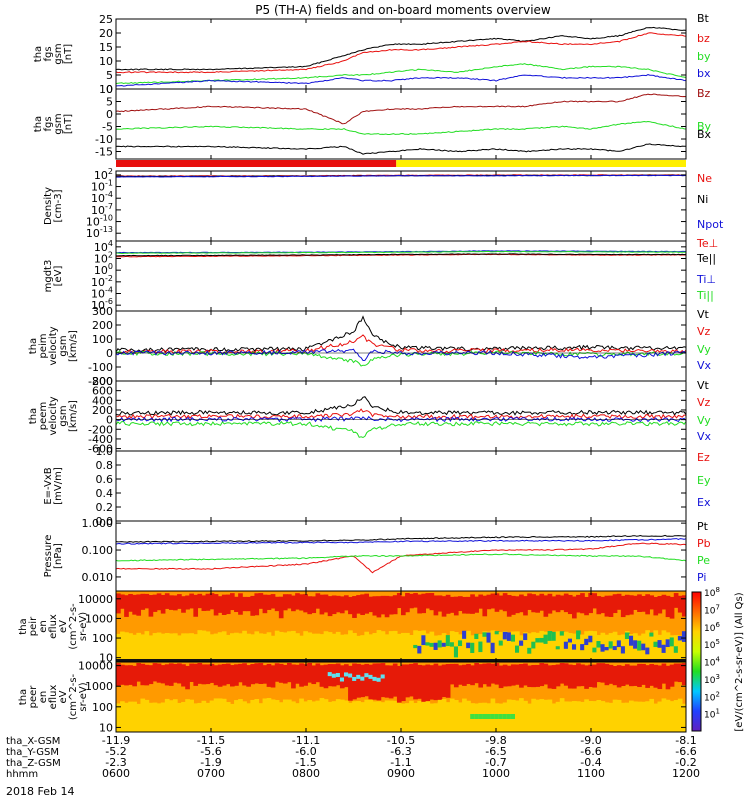 The image size is (750, 800). I want to click on legend-entry: Bz, so click(704, 93).